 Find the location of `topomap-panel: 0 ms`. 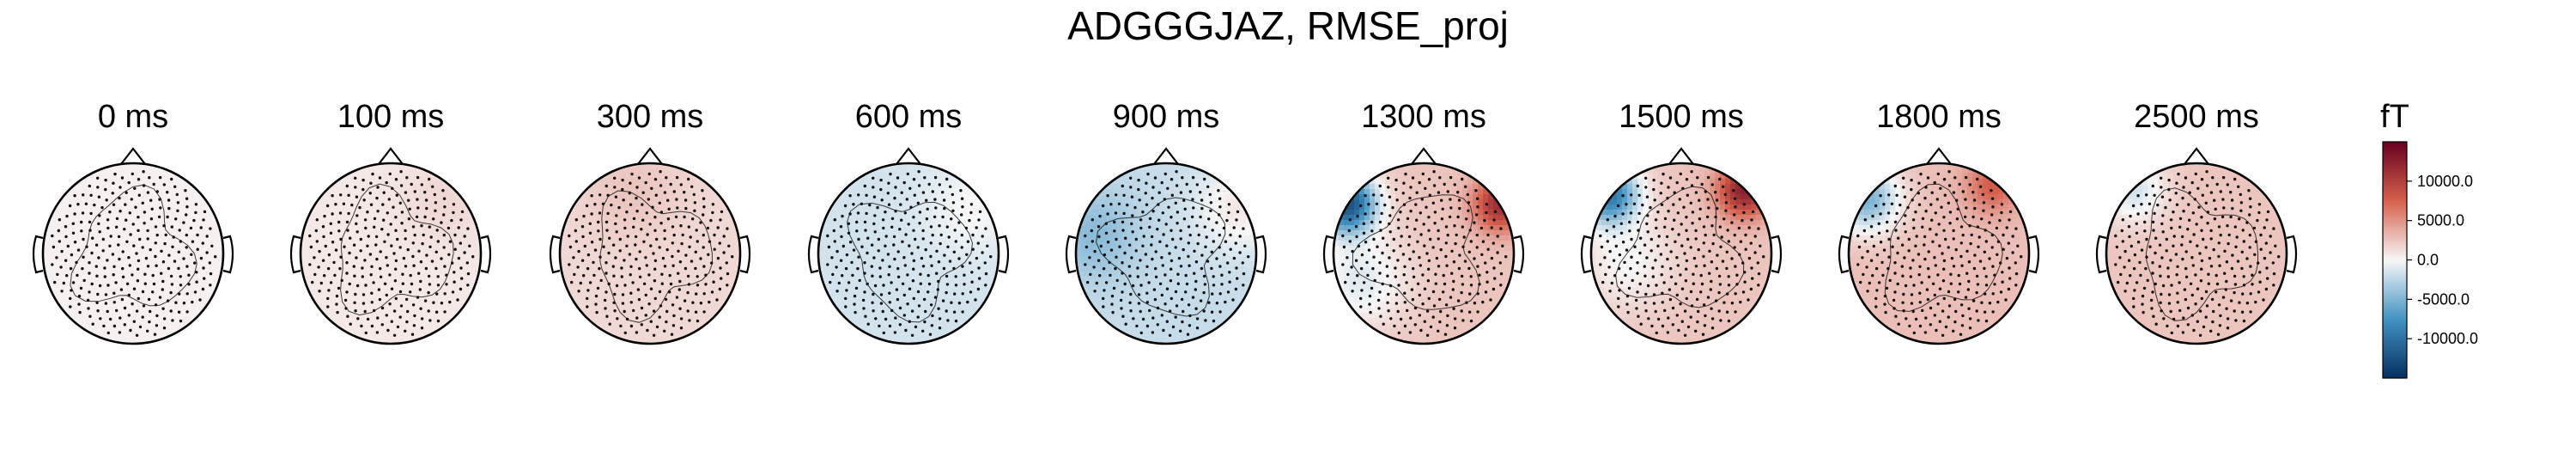

topomap-panel: 0 ms is located at coordinates (133, 222).